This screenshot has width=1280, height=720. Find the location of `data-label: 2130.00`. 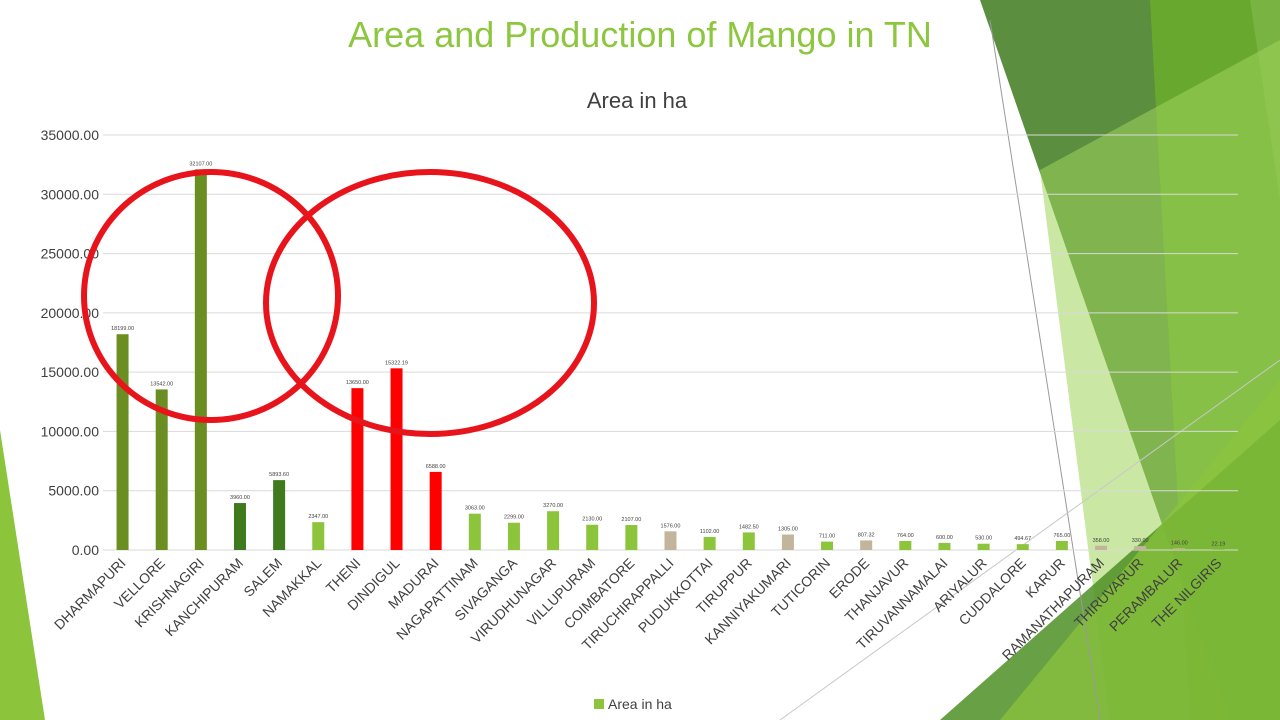

data-label: 2130.00 is located at coordinates (592, 520).